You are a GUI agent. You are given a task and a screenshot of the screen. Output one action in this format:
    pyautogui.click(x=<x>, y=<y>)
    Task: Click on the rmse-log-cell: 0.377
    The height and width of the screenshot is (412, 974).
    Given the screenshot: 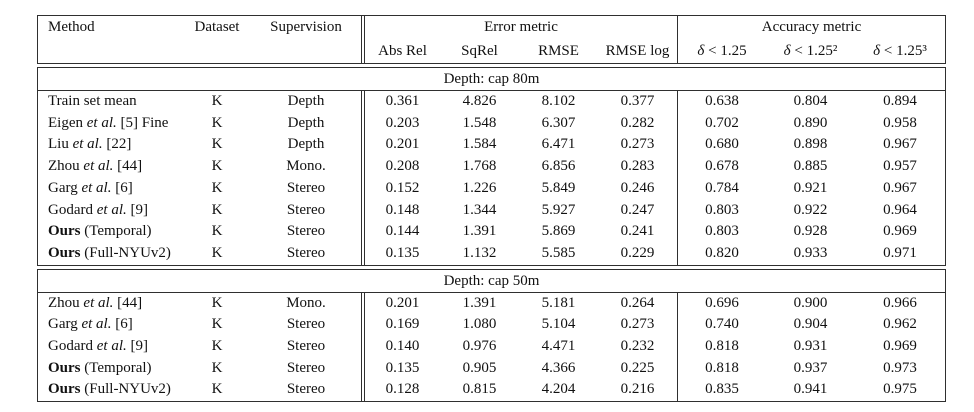 What is the action you would take?
    pyautogui.click(x=637, y=101)
    